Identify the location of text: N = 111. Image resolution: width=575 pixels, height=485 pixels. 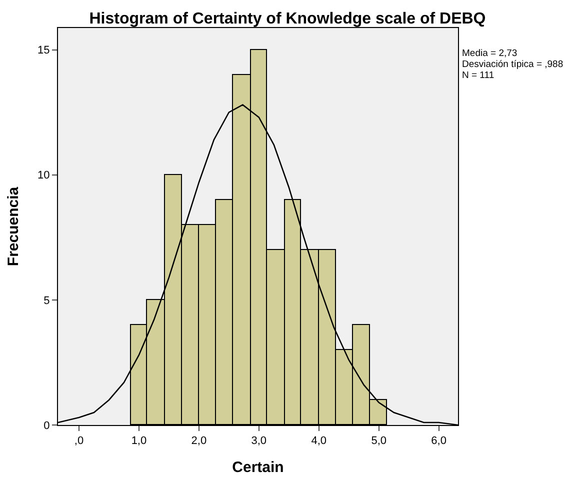
(478, 75).